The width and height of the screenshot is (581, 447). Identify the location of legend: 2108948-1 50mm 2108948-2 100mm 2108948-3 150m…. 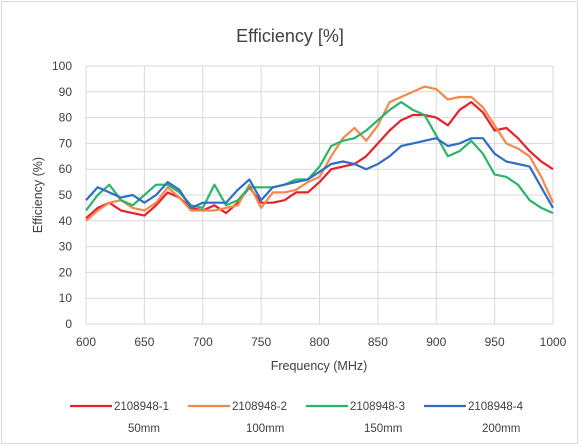
(297, 418).